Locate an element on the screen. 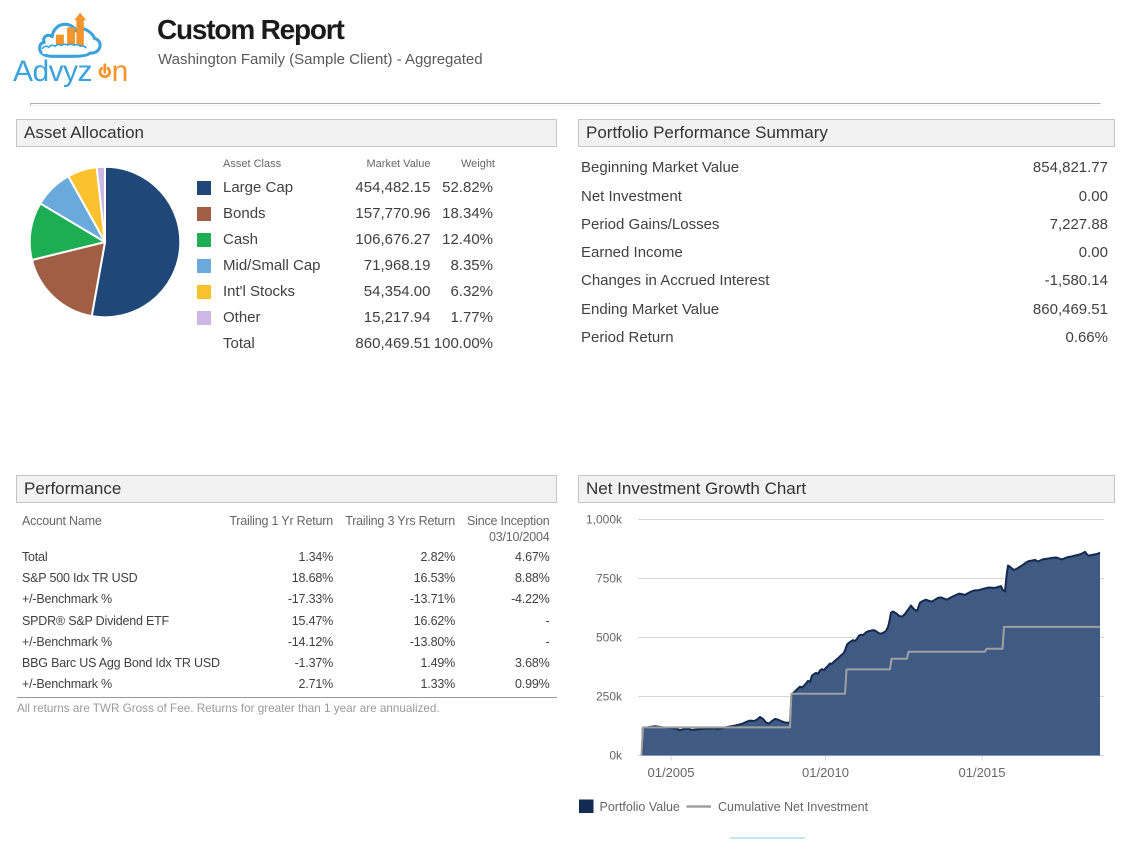 The height and width of the screenshot is (844, 1131). svg-text: 01/2005 is located at coordinates (671, 772).